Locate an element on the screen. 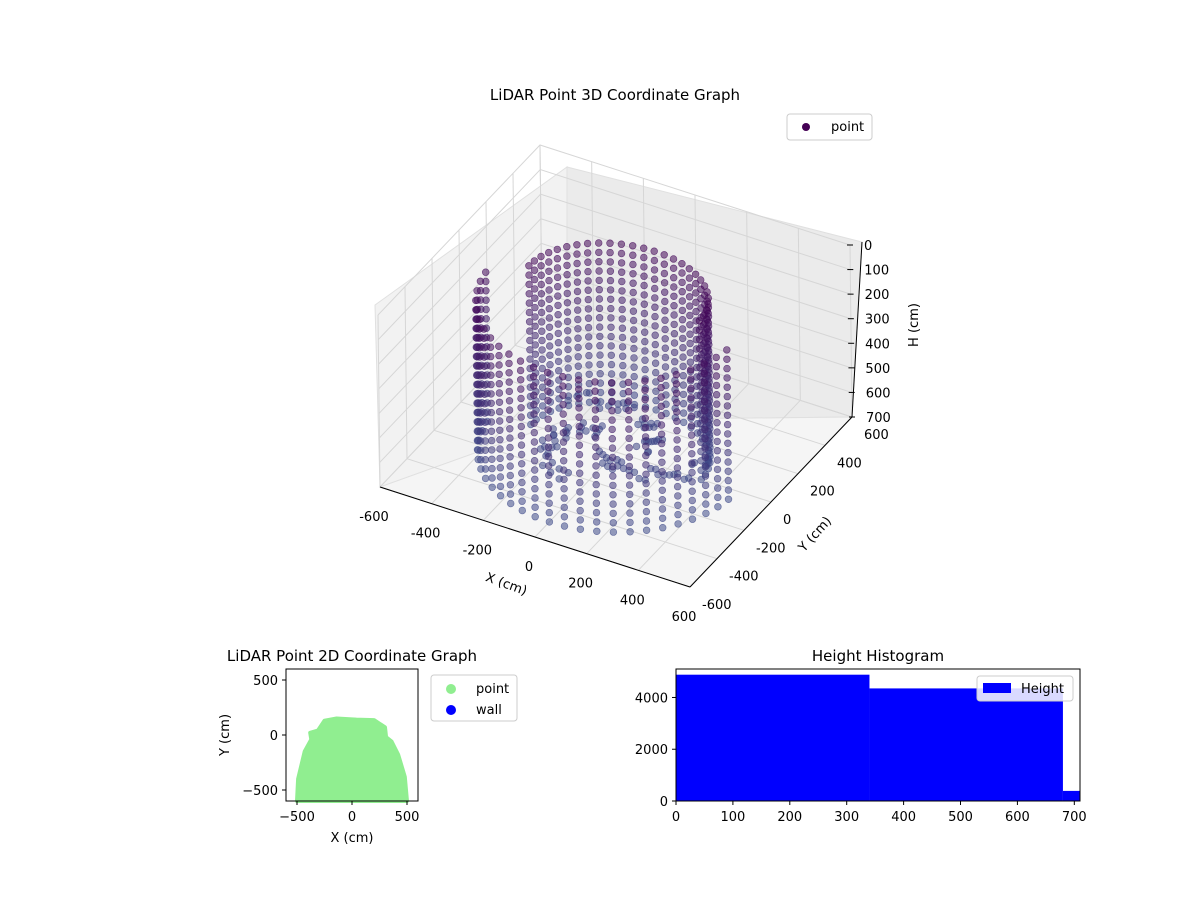 The width and height of the screenshot is (1200, 900). y-tick-label-2d-0: −500 is located at coordinates (260, 791).